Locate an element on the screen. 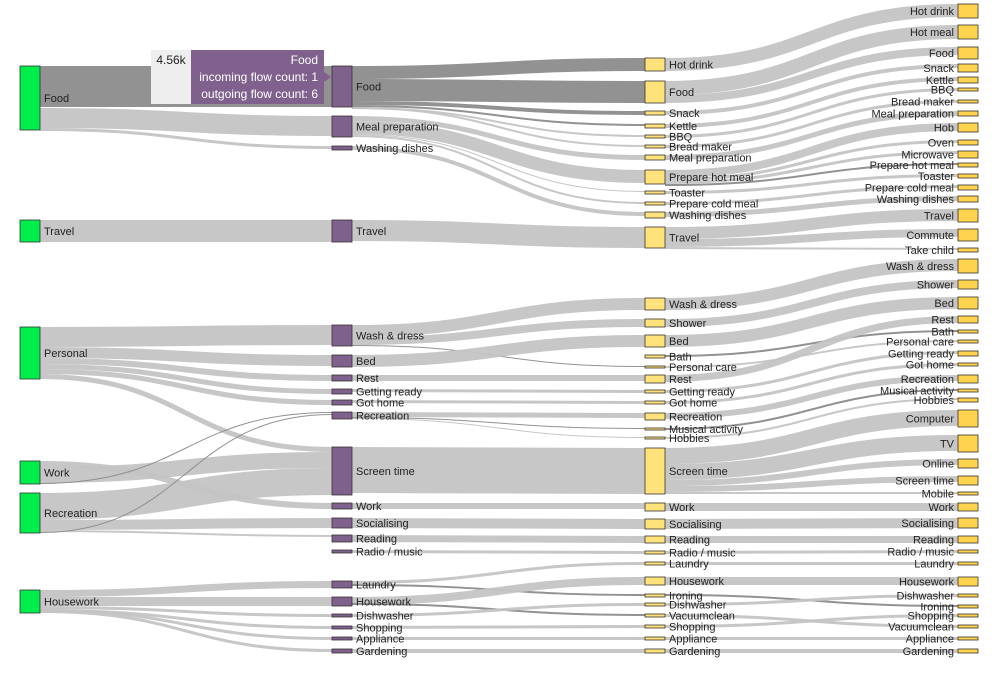 The image size is (998, 675). link-l2-travel-to-take-child is located at coordinates (811, 248).